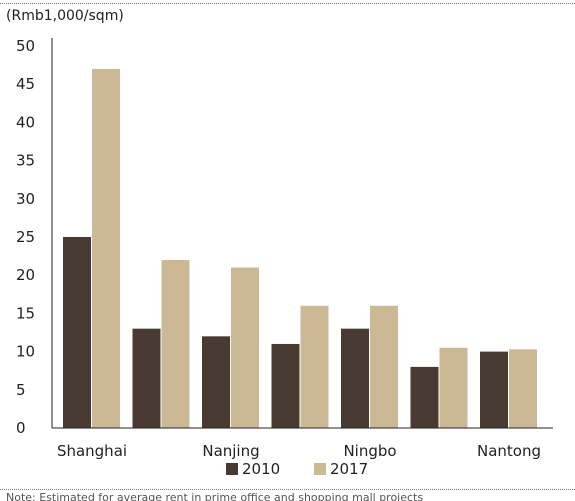 Image resolution: width=575 pixels, height=501 pixels. Describe the element at coordinates (287, 489) in the screenshot. I see `bottom-rule` at that location.